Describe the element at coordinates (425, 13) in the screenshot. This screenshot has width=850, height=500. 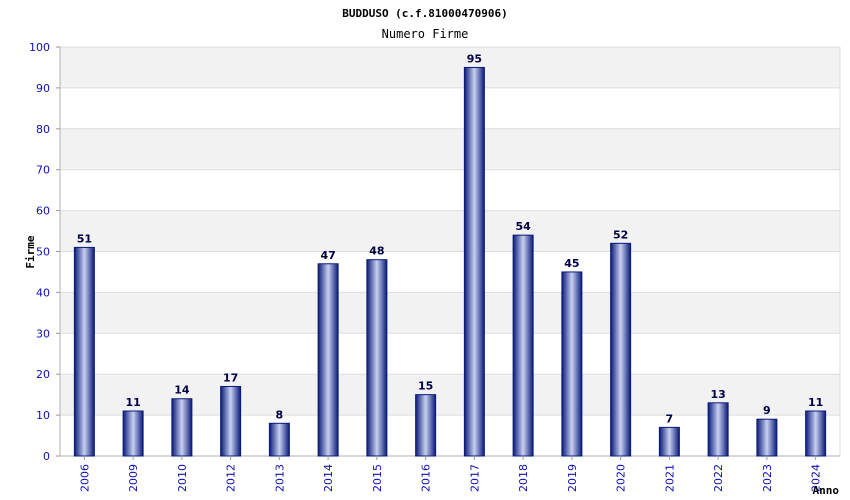
I see `chart-title: BUDDUSO (c.f.81000470906)` at that location.